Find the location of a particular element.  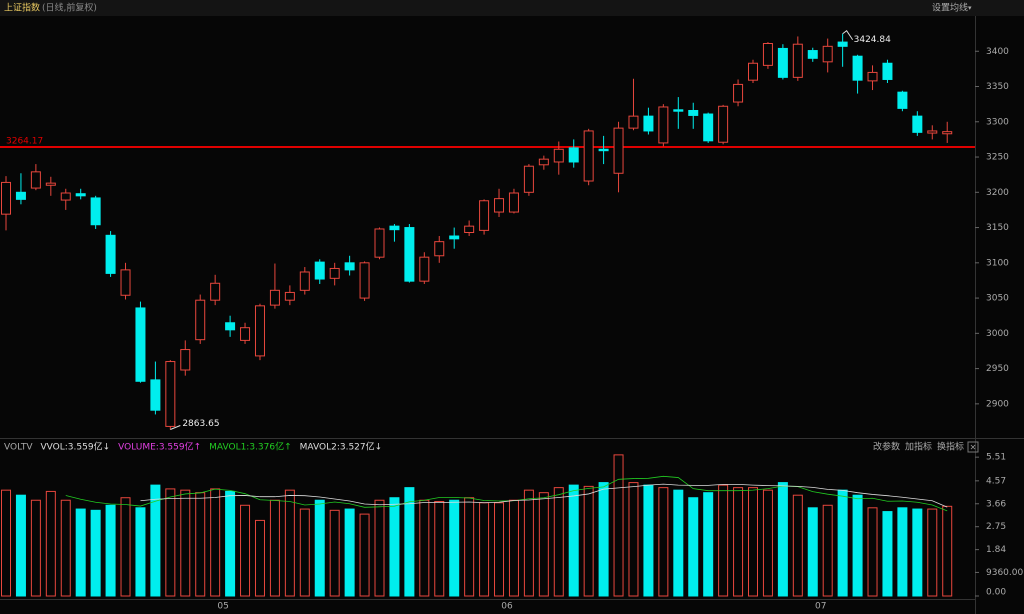

y-tick-label: 3100 is located at coordinates (997, 263).